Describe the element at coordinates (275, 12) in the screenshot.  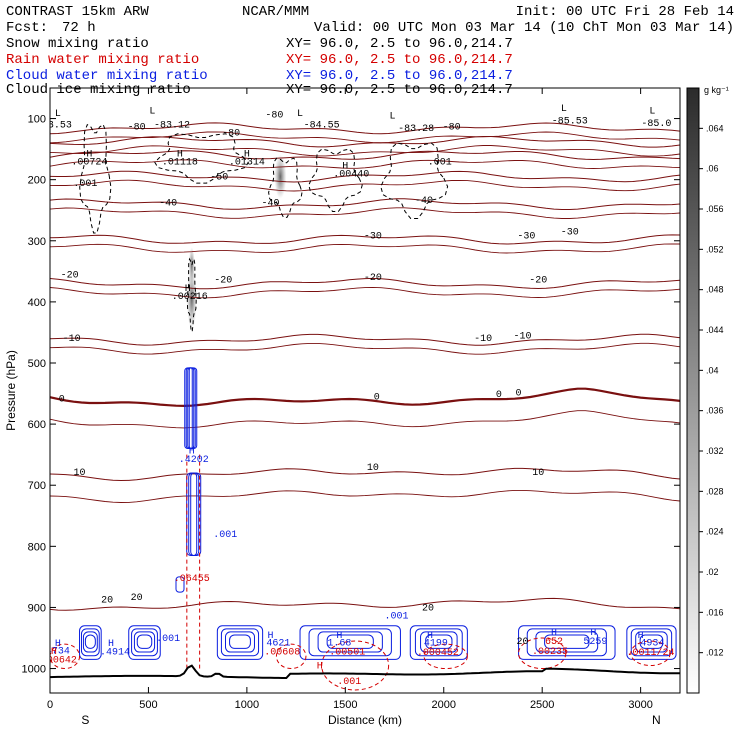
I see `header-center: NCAR/MMM` at that location.